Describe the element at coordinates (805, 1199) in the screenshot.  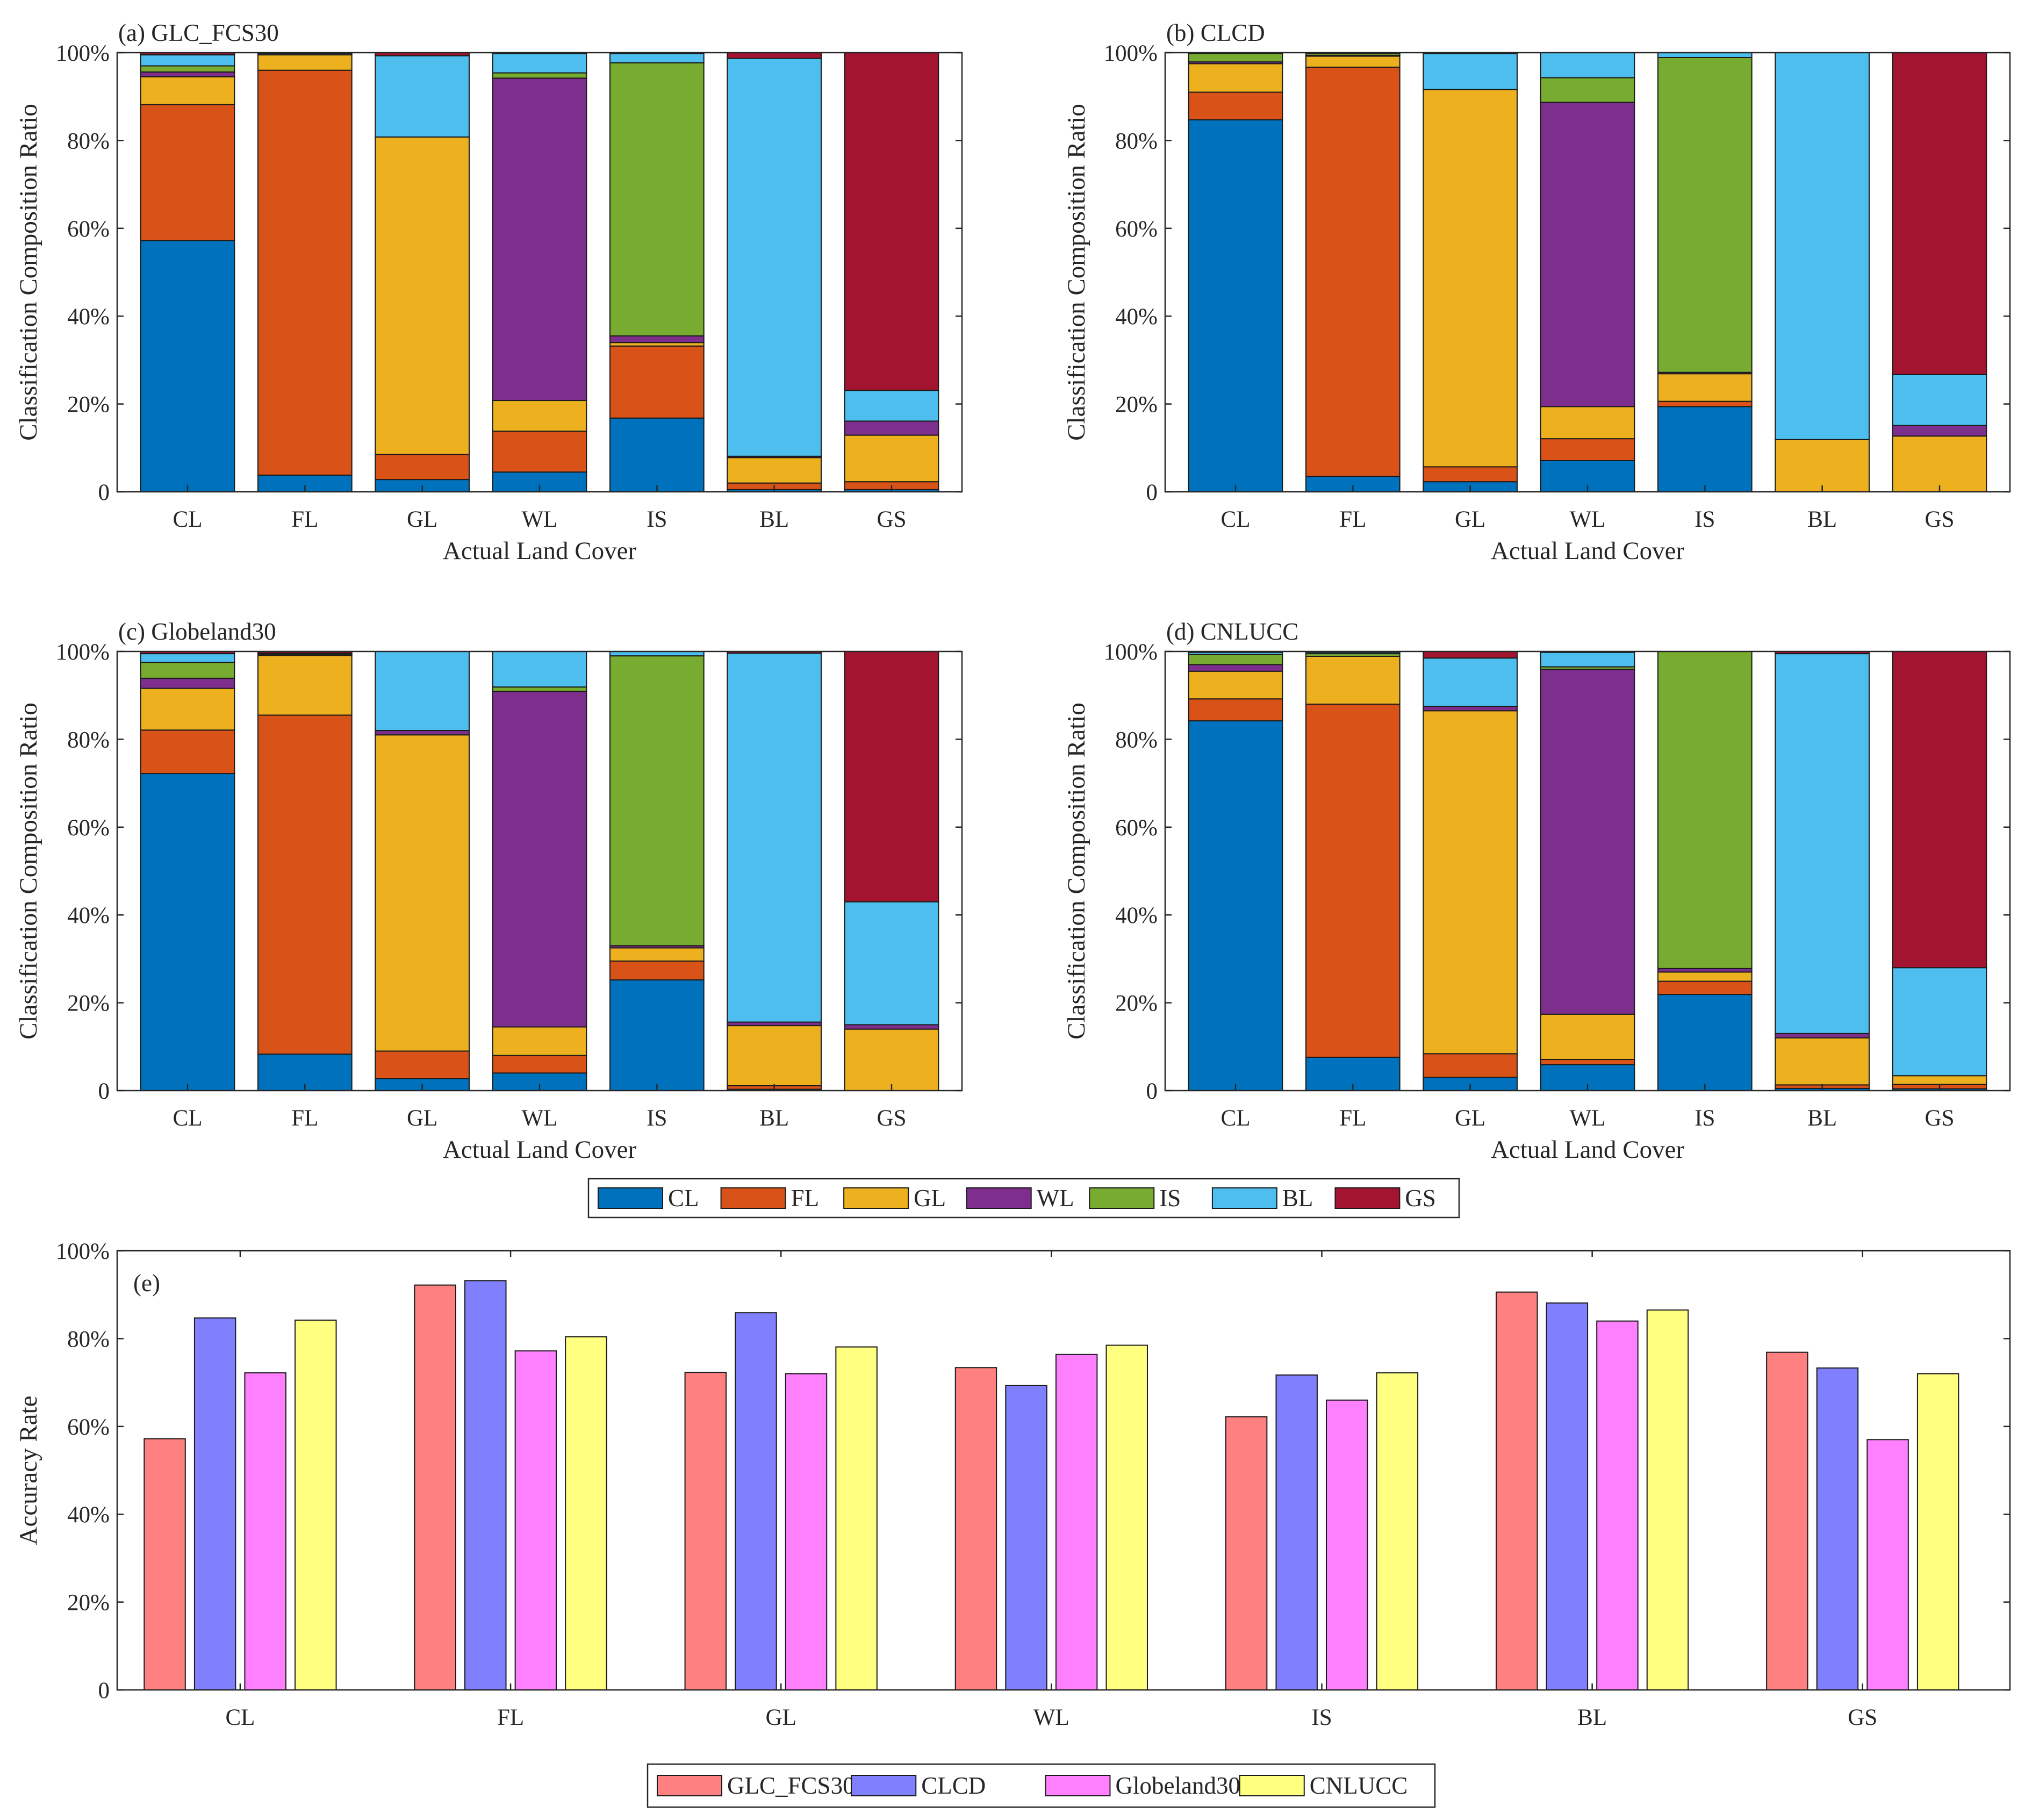
I see `legend-label: FL` at that location.